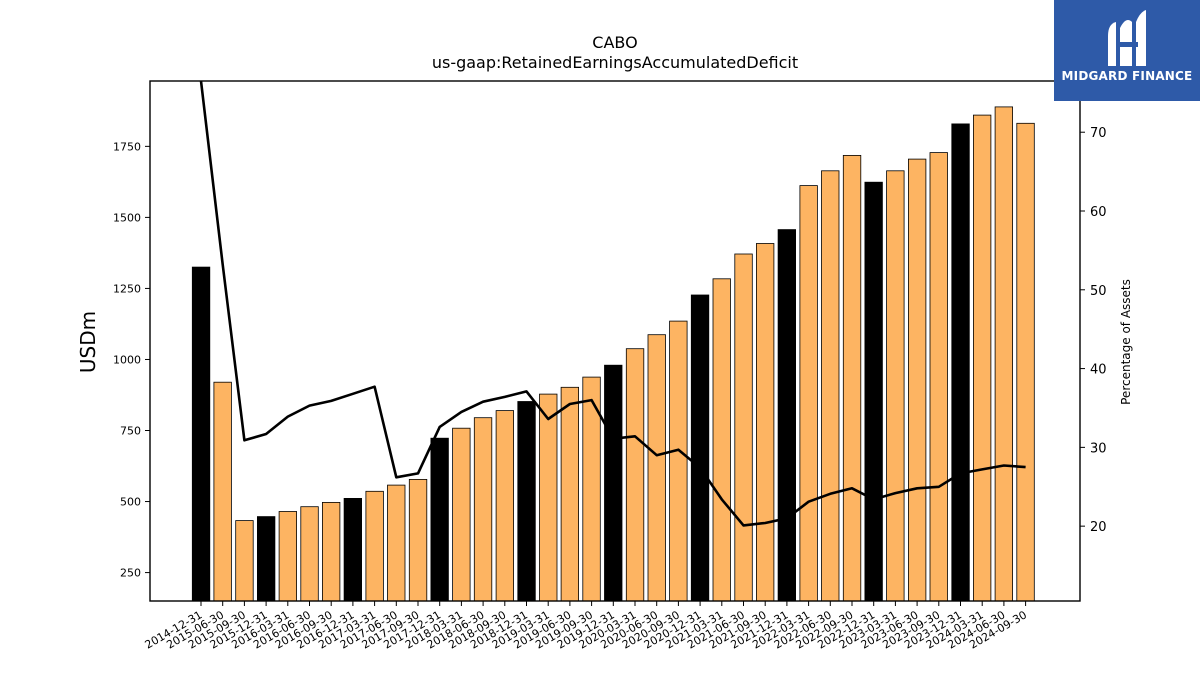 The image size is (1200, 675). I want to click on right-y-ticks: 20 30 40 50 60 70, so click(1093, 330).